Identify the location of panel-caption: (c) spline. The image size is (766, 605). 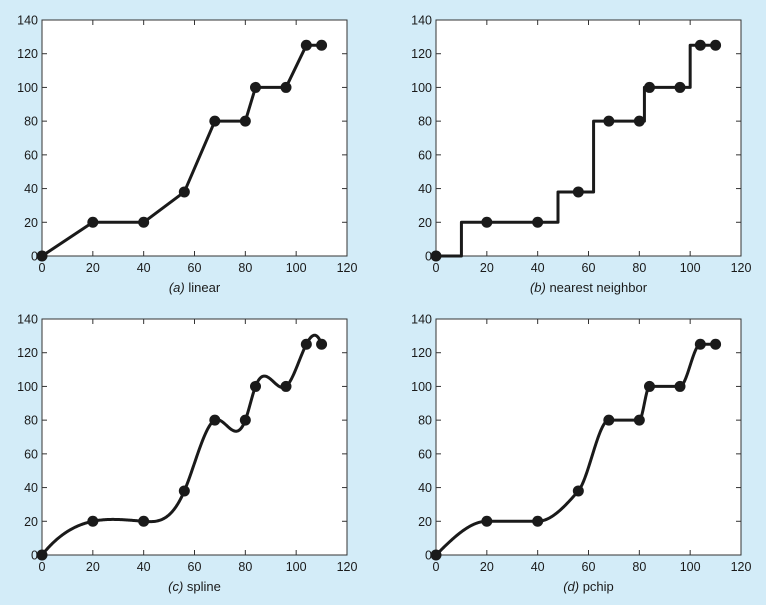
(194, 586).